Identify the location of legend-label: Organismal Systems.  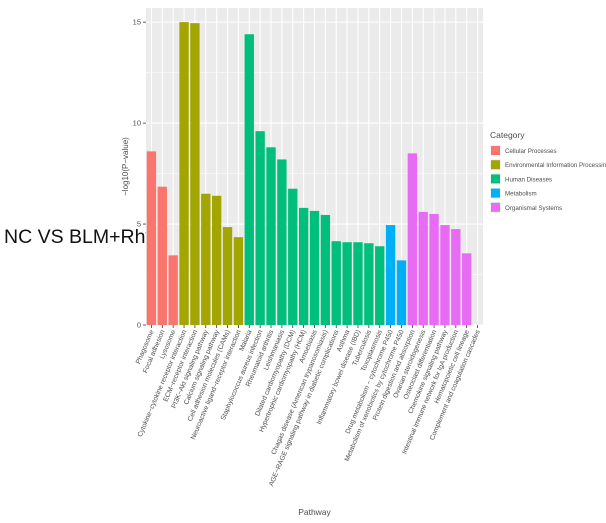
(533, 208).